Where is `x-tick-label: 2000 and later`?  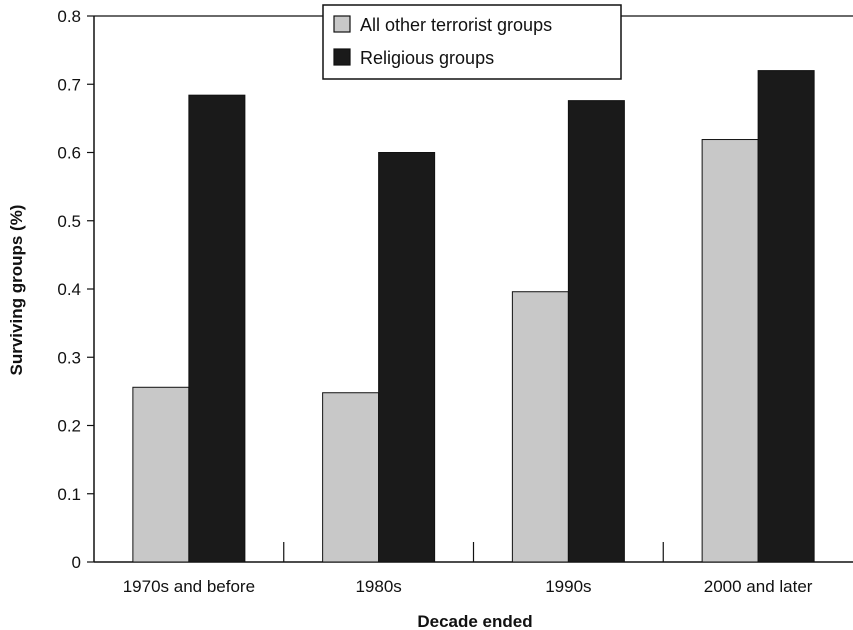
x-tick-label: 2000 and later is located at coordinates (758, 586).